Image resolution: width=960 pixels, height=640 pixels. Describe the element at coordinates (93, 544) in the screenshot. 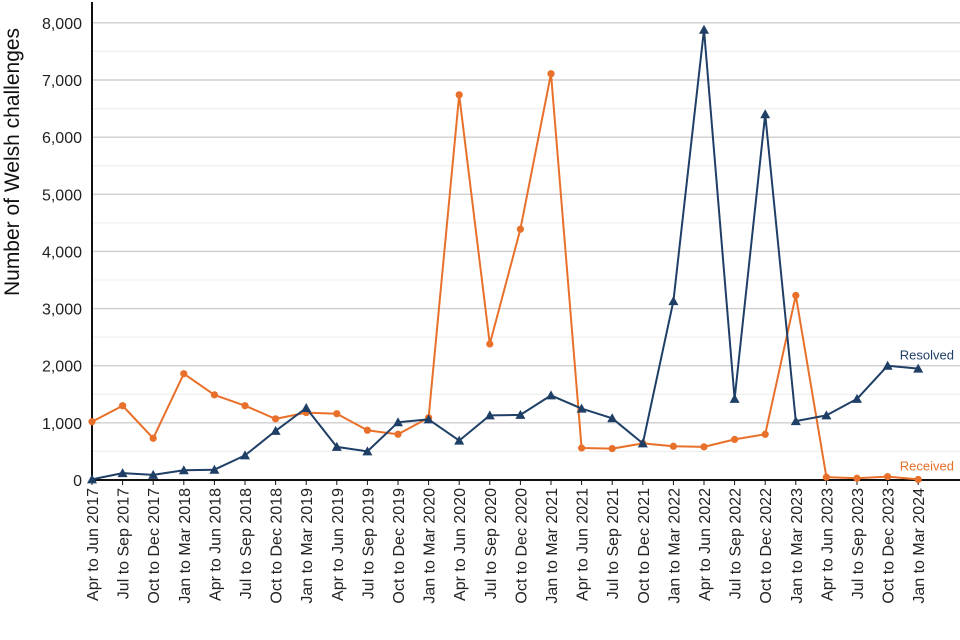

I see `x-tick-label: Apr to Jun 2017` at that location.